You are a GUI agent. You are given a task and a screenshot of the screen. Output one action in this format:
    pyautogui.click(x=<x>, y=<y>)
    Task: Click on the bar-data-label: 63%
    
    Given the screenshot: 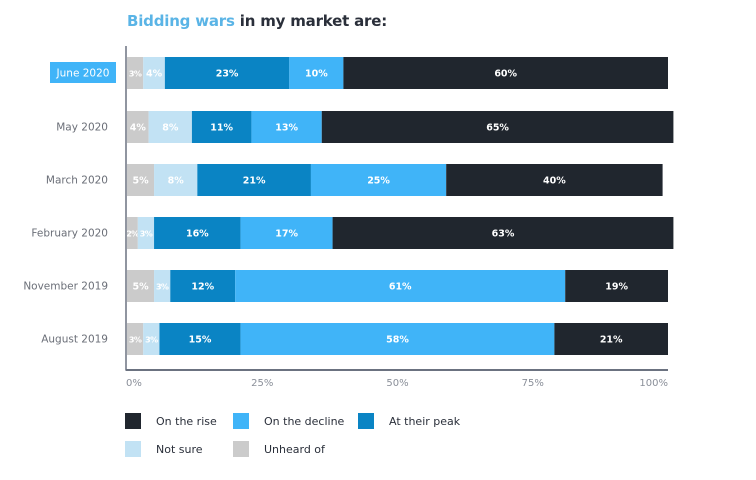 What is the action you would take?
    pyautogui.click(x=503, y=234)
    